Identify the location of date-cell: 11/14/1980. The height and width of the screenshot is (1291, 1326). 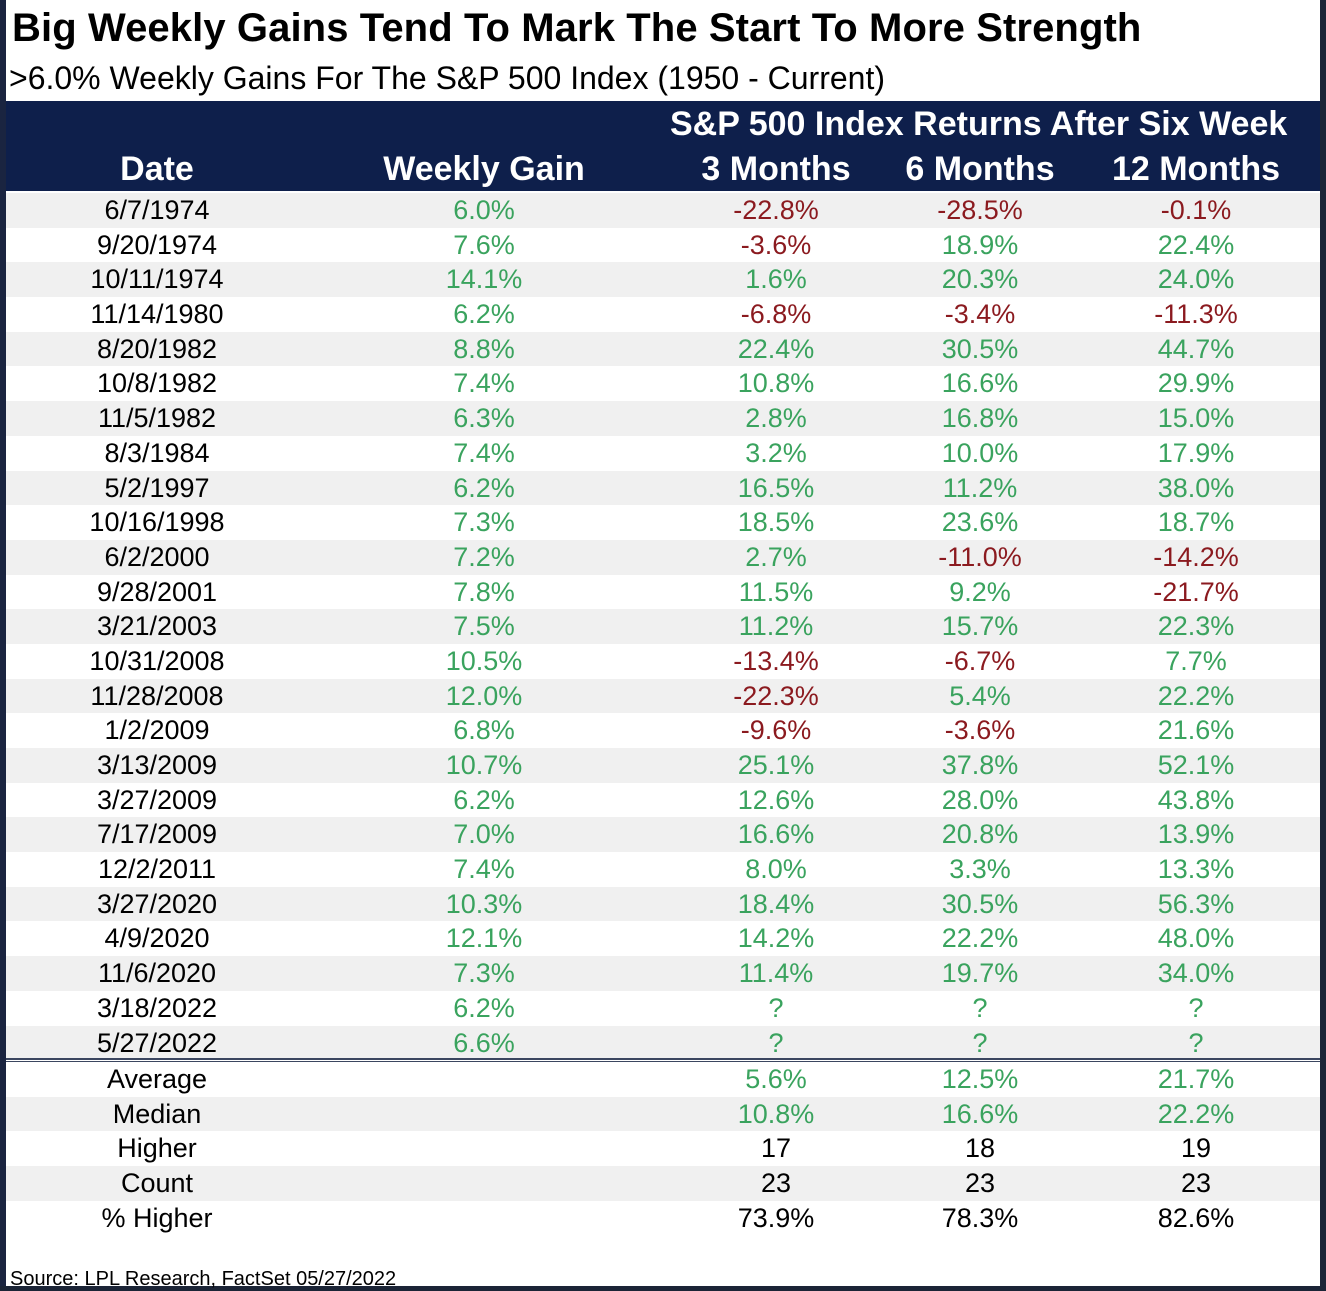
(157, 314).